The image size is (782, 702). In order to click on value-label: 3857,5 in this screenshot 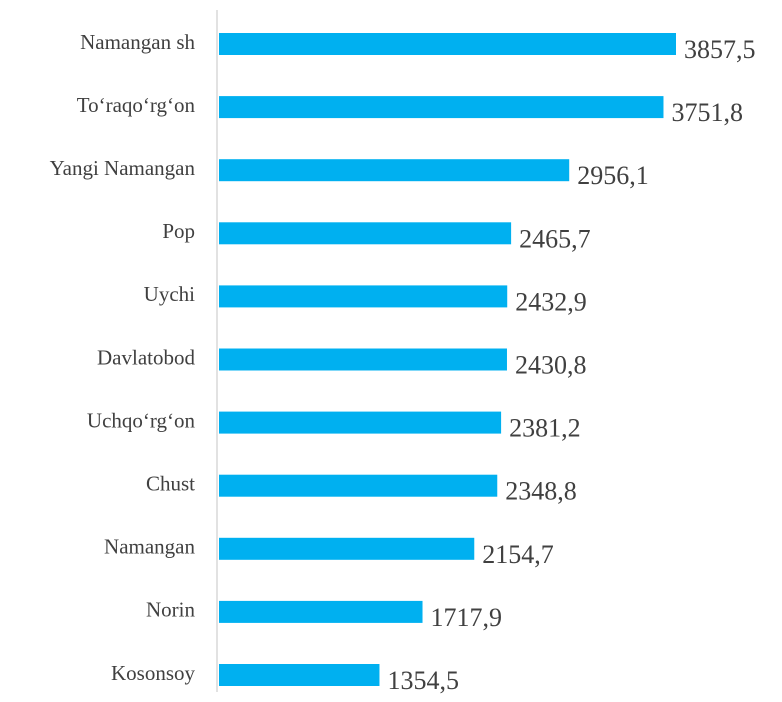, I will do `click(720, 49)`.